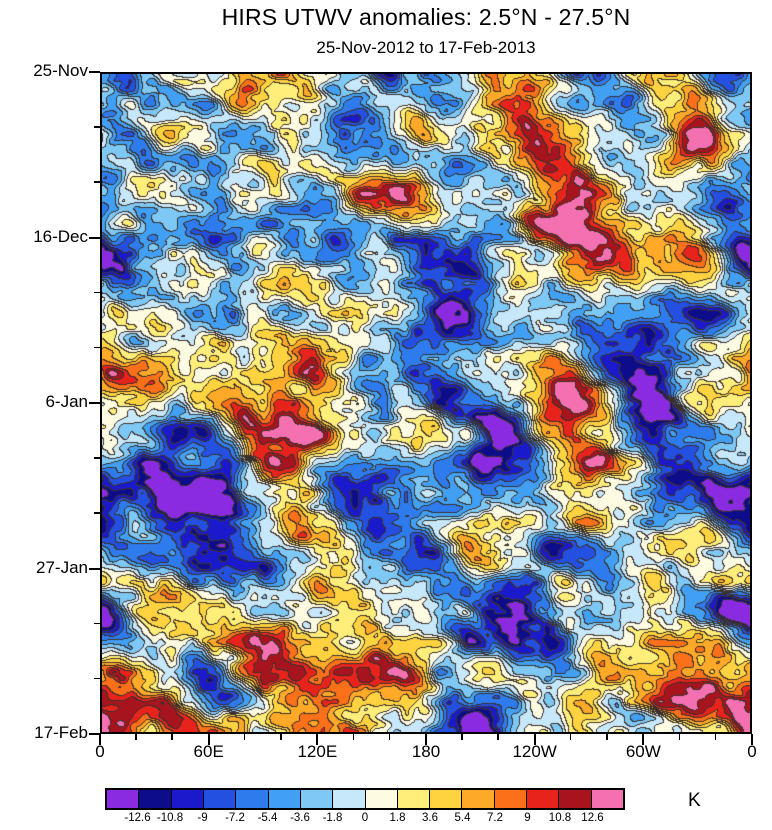 This screenshot has height=830, width=772. I want to click on colorbar-tick-label: 5.4, so click(462, 818).